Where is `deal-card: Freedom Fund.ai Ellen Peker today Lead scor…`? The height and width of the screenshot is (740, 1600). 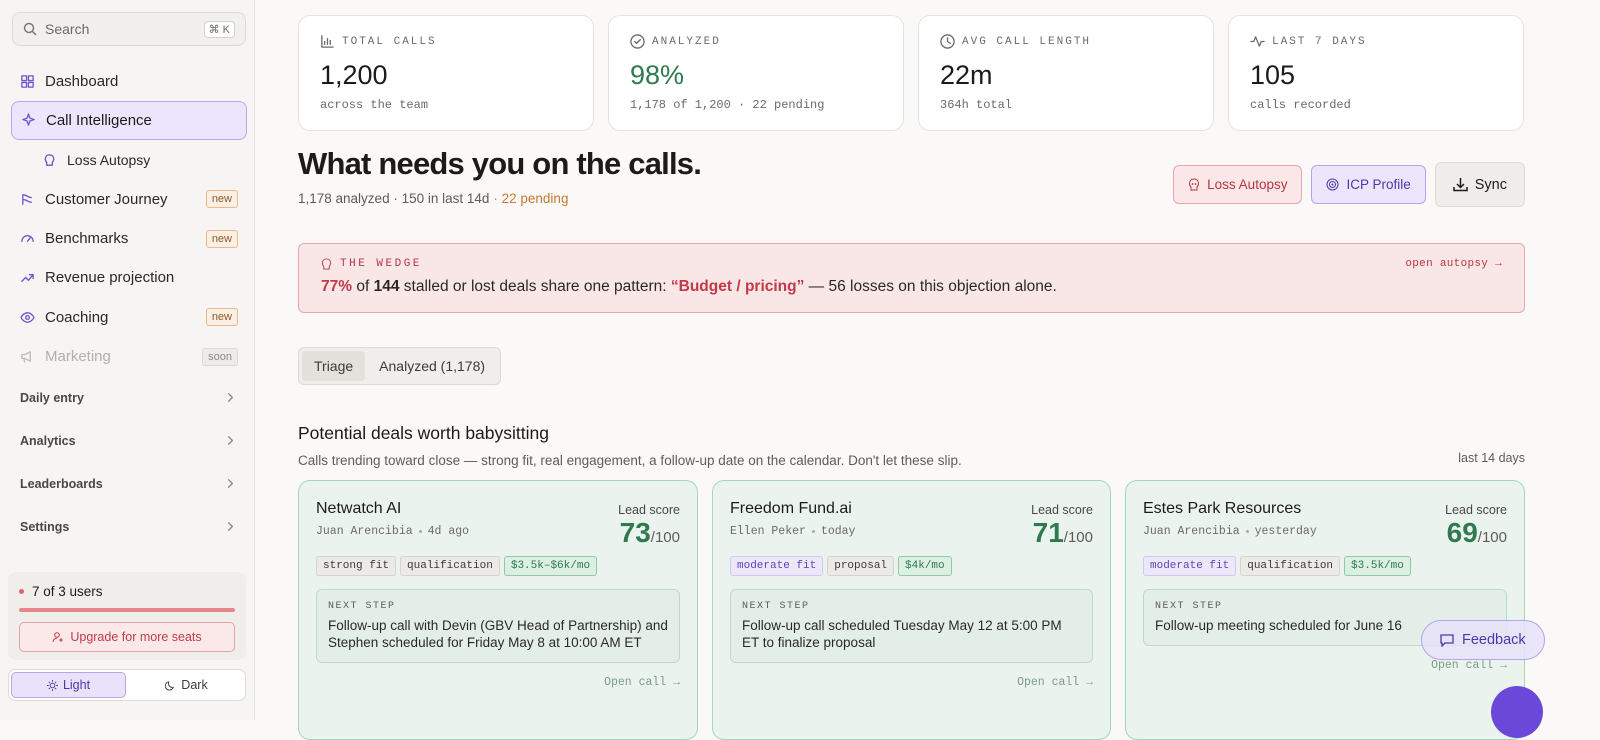 deal-card: Freedom Fund.ai Ellen Peker today Lead scor… is located at coordinates (911, 610).